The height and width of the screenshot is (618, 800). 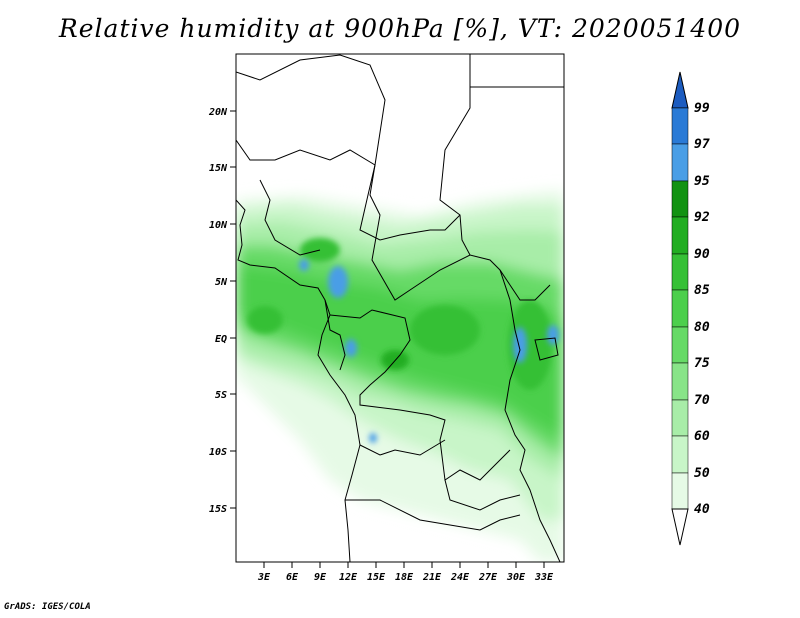 I want to click on lon-label-6e: 6E, so click(x=292, y=577).